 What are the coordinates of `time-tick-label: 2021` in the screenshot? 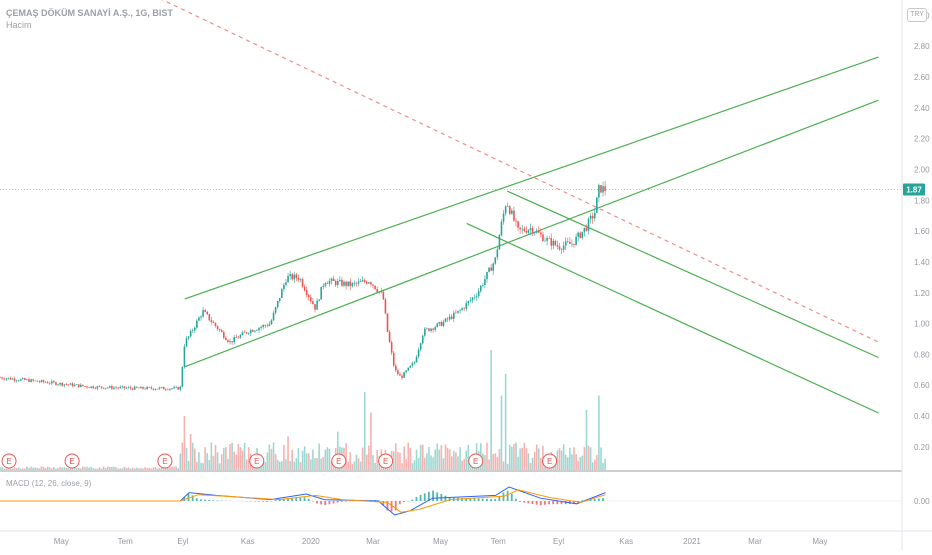 It's located at (692, 541).